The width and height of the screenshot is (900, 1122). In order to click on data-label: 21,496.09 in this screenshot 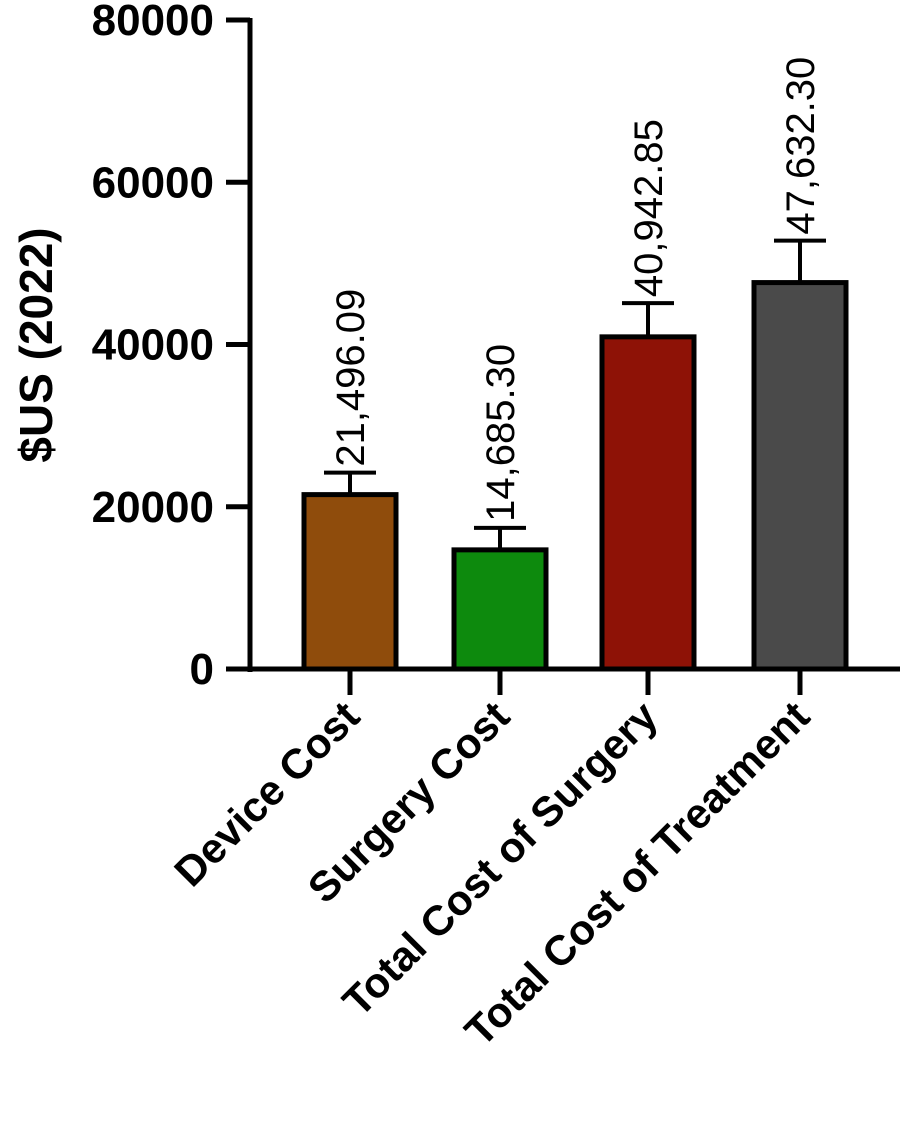, I will do `click(351, 378)`.